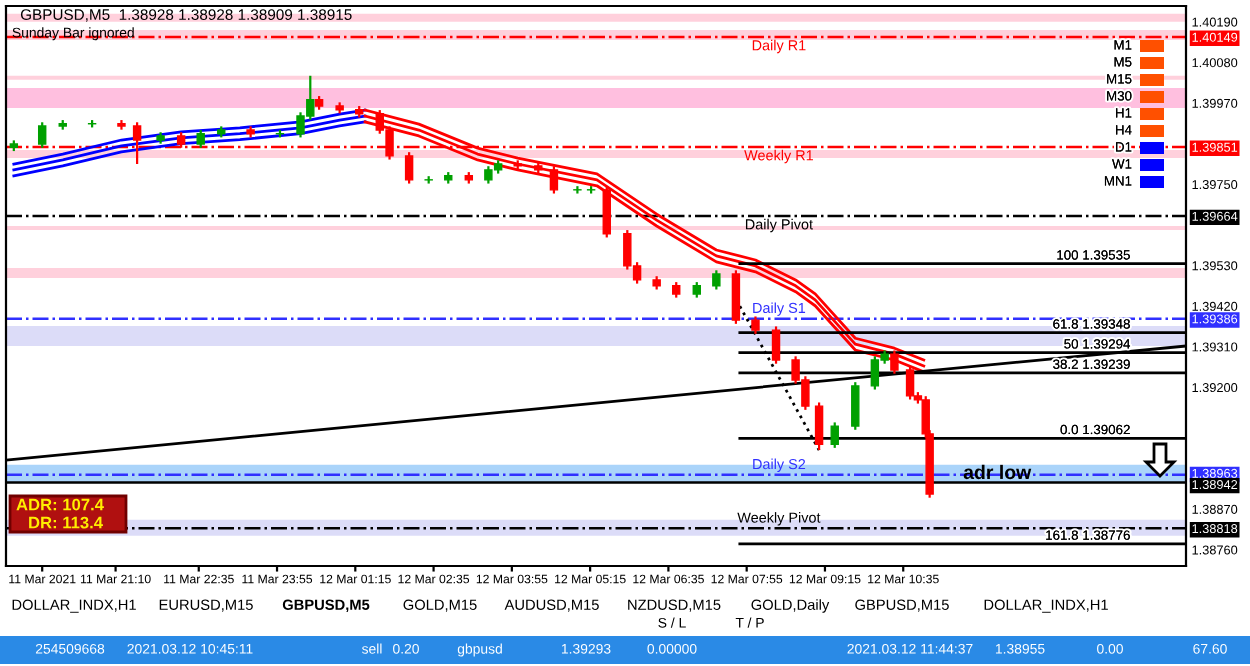 The image size is (1250, 666). What do you see at coordinates (66, 522) in the screenshot?
I see `annotation: DR: 113.4` at bounding box center [66, 522].